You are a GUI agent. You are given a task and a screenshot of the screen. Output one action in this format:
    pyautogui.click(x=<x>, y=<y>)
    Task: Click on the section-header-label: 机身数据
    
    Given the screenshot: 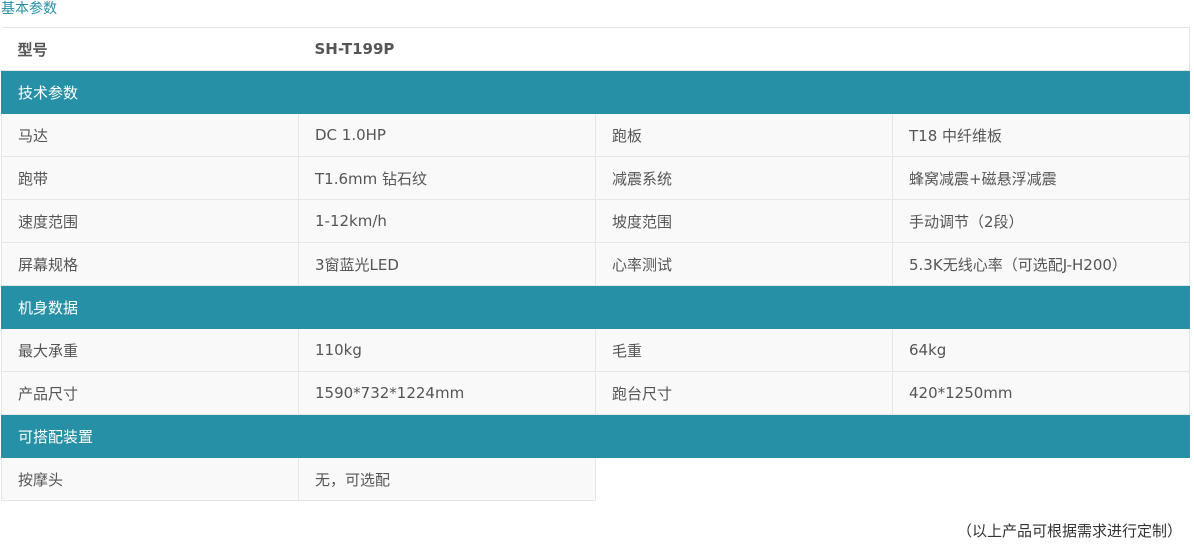 What is the action you would take?
    pyautogui.click(x=595, y=307)
    